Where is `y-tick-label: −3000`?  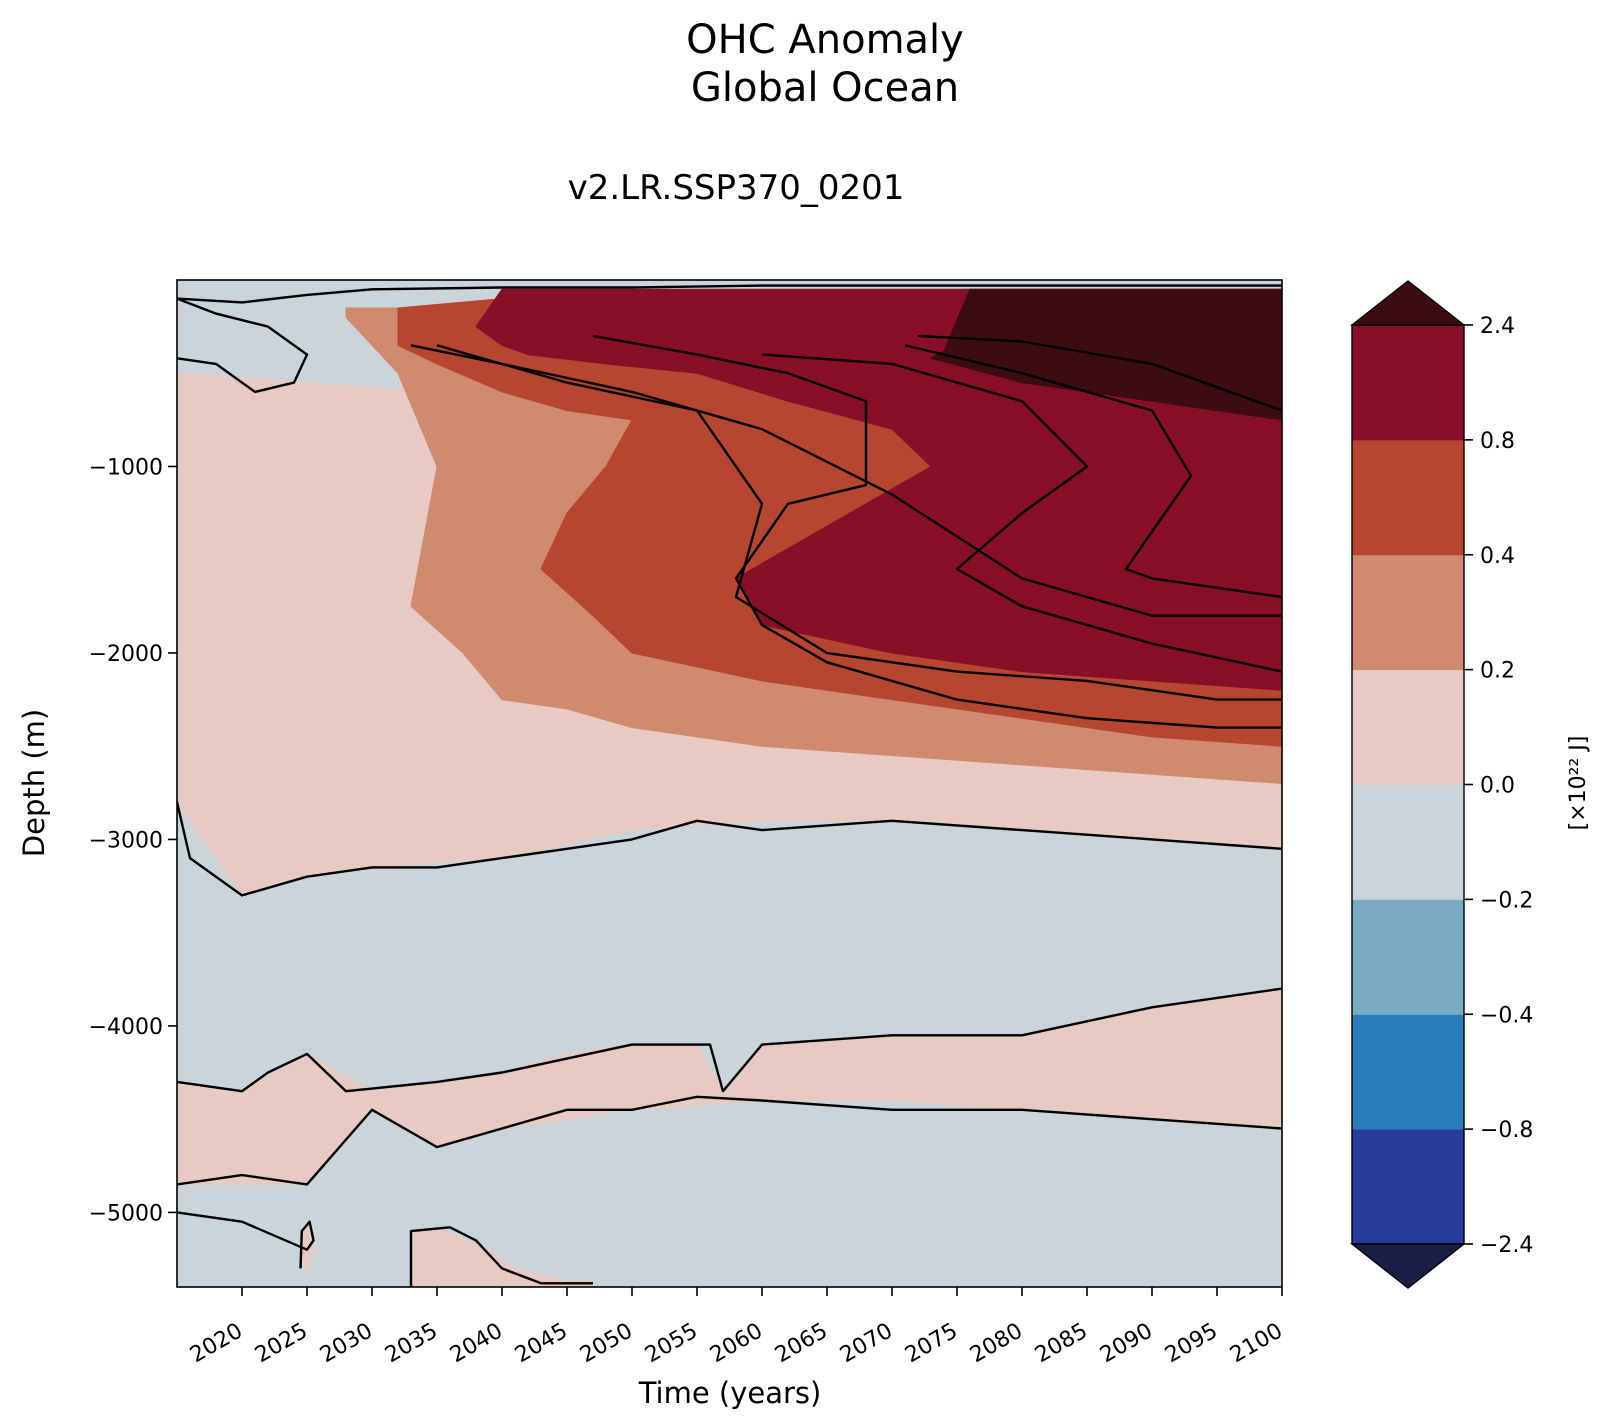 y-tick-label: −3000 is located at coordinates (126, 840).